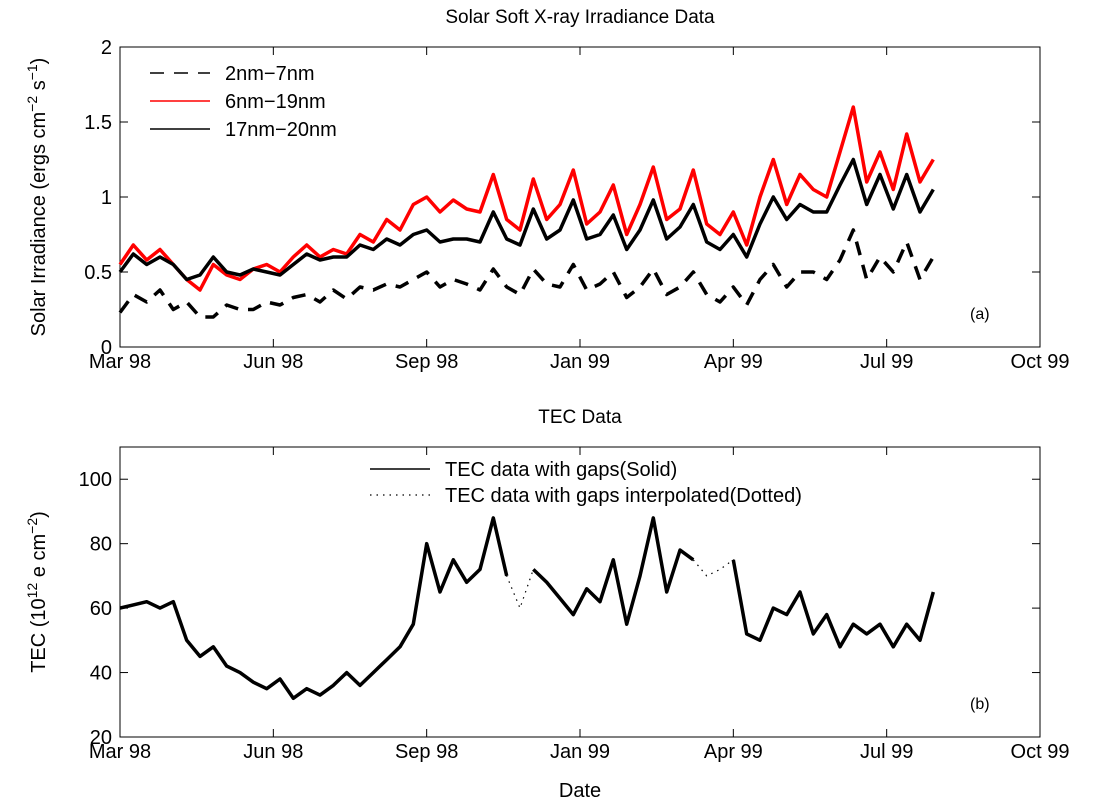 This screenshot has height=807, width=1097. I want to click on legend-label: 2nm−7nm, so click(270, 74).